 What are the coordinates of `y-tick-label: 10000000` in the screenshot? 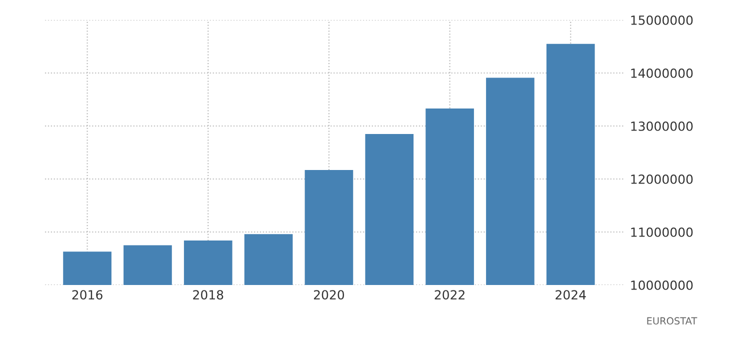 It's located at (662, 285).